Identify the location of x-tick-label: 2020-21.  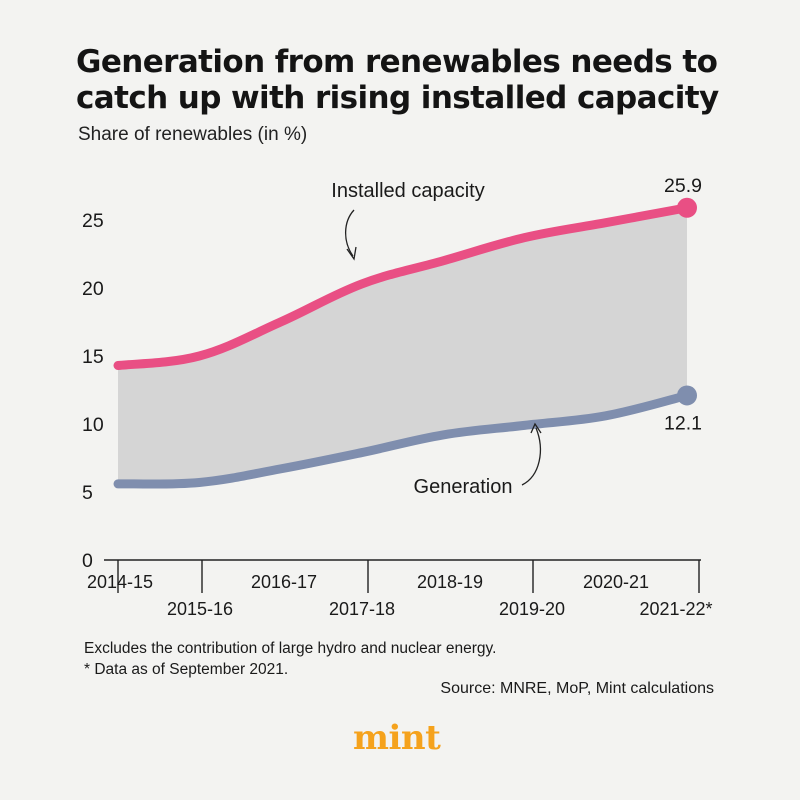
(616, 582).